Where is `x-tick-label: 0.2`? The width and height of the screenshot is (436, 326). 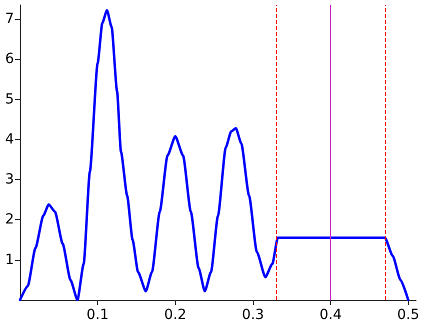 x-tick-label: 0.2 is located at coordinates (175, 315).